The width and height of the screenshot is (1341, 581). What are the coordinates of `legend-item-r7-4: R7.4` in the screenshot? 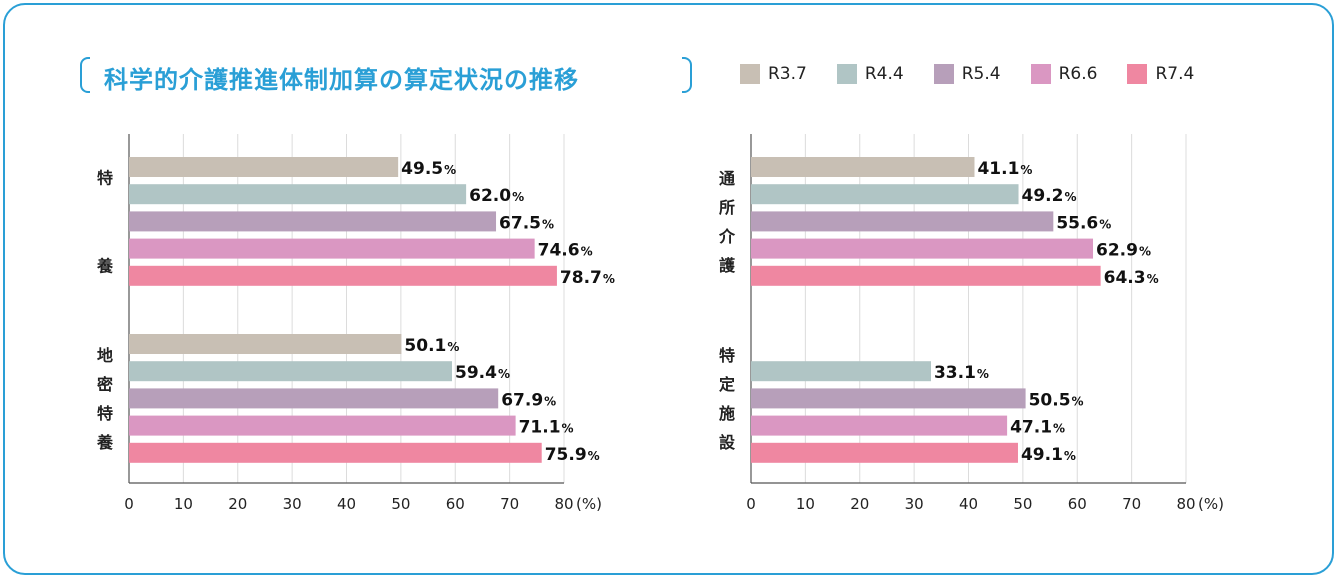 It's located at (1160, 74).